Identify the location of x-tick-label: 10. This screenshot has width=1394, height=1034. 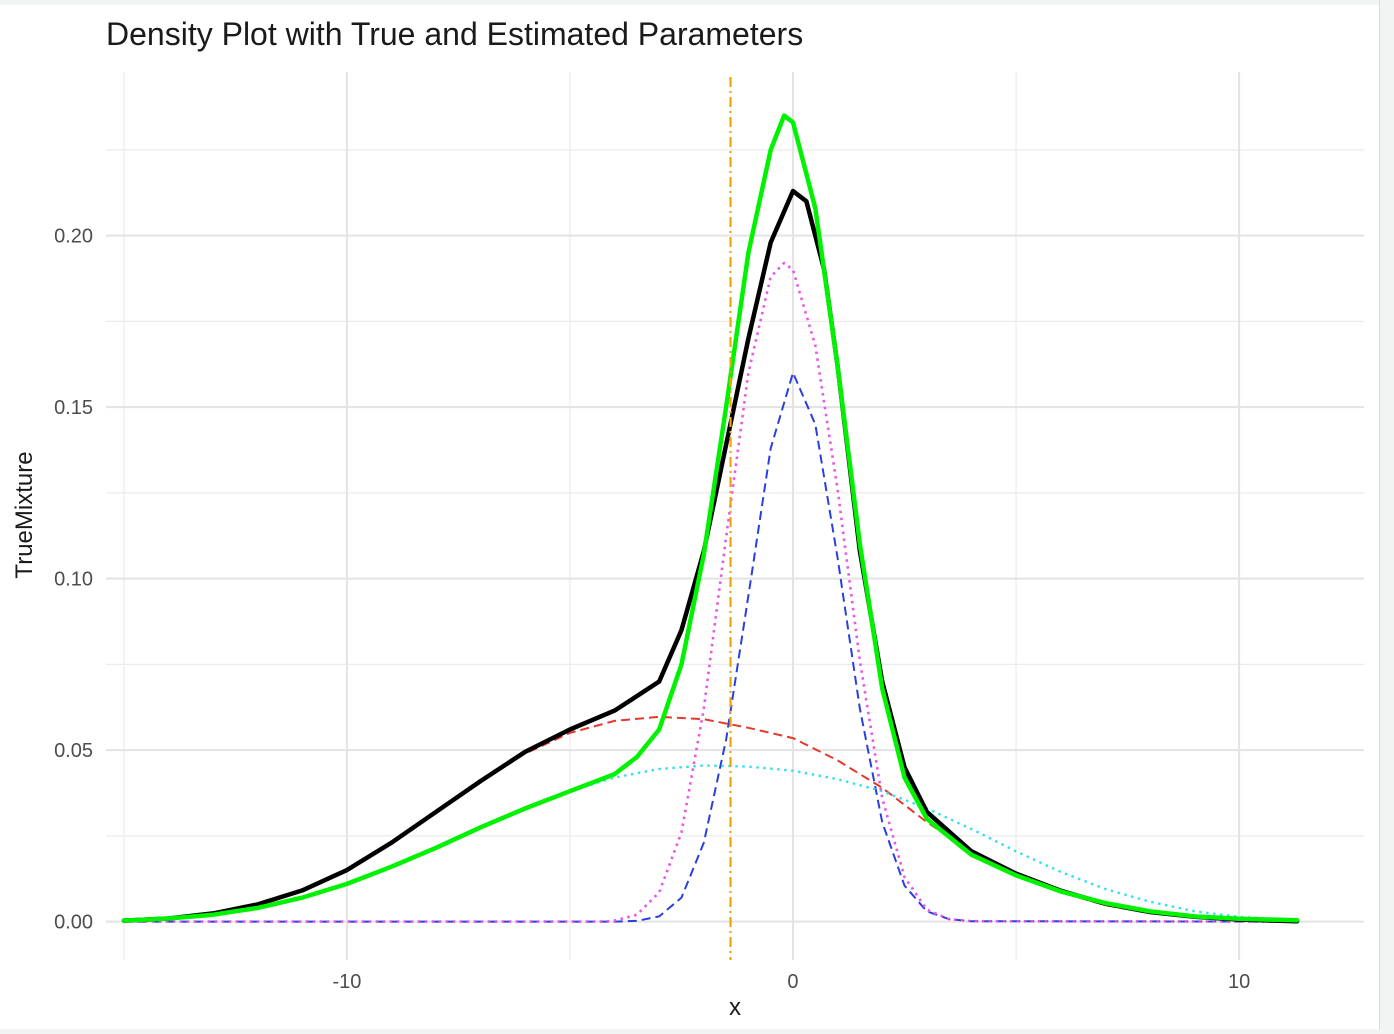
(1239, 982).